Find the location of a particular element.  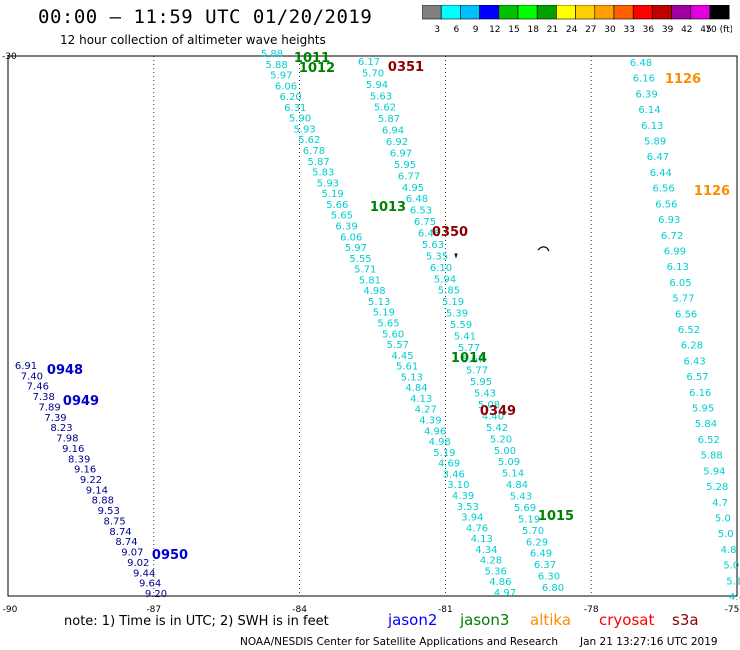

wave-height-value: 4.76 is located at coordinates (477, 528).